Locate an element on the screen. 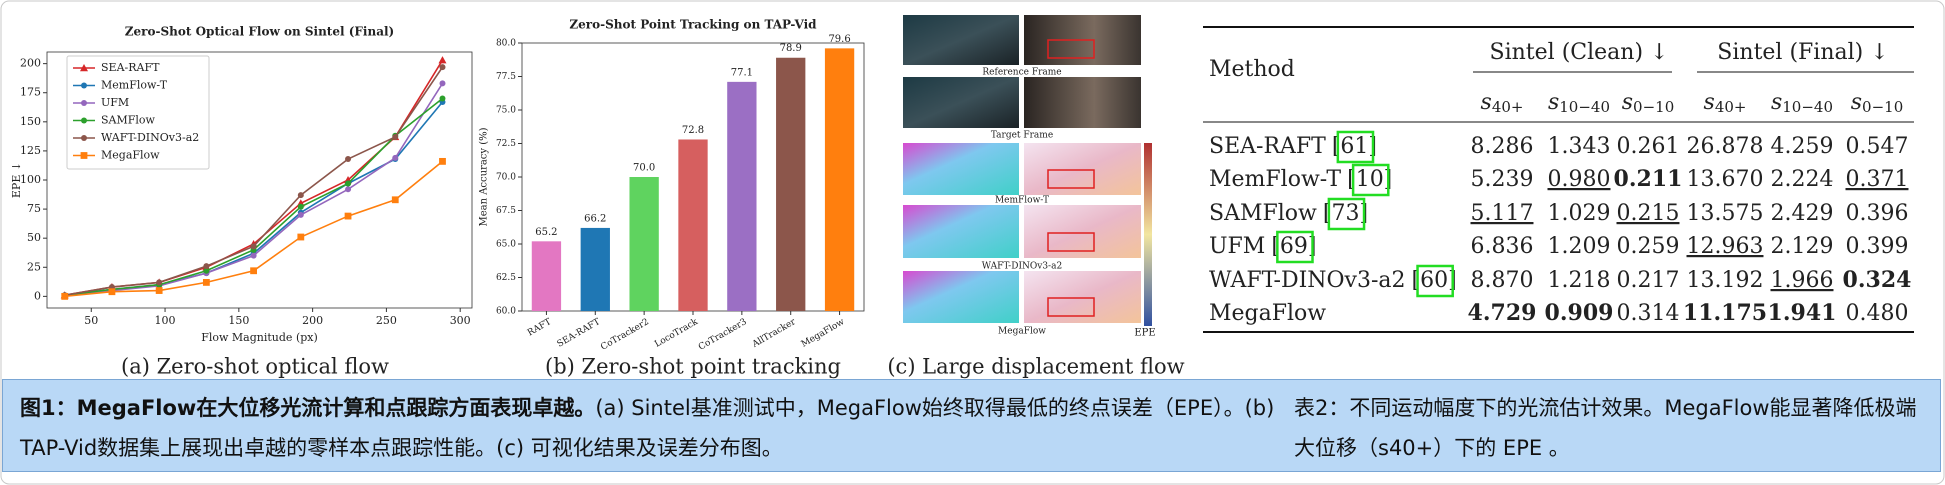 This screenshot has width=1945, height=485. citation: [10] is located at coordinates (1369, 179).